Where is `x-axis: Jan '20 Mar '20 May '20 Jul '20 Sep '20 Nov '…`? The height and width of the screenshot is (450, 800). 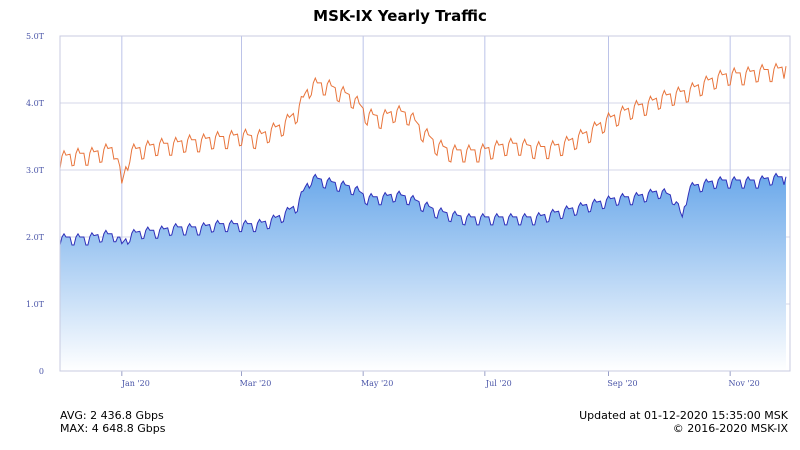 x-axis: Jan '20 Mar '20 May '20 Jul '20 Sep '20 Nov '… is located at coordinates (440, 383).